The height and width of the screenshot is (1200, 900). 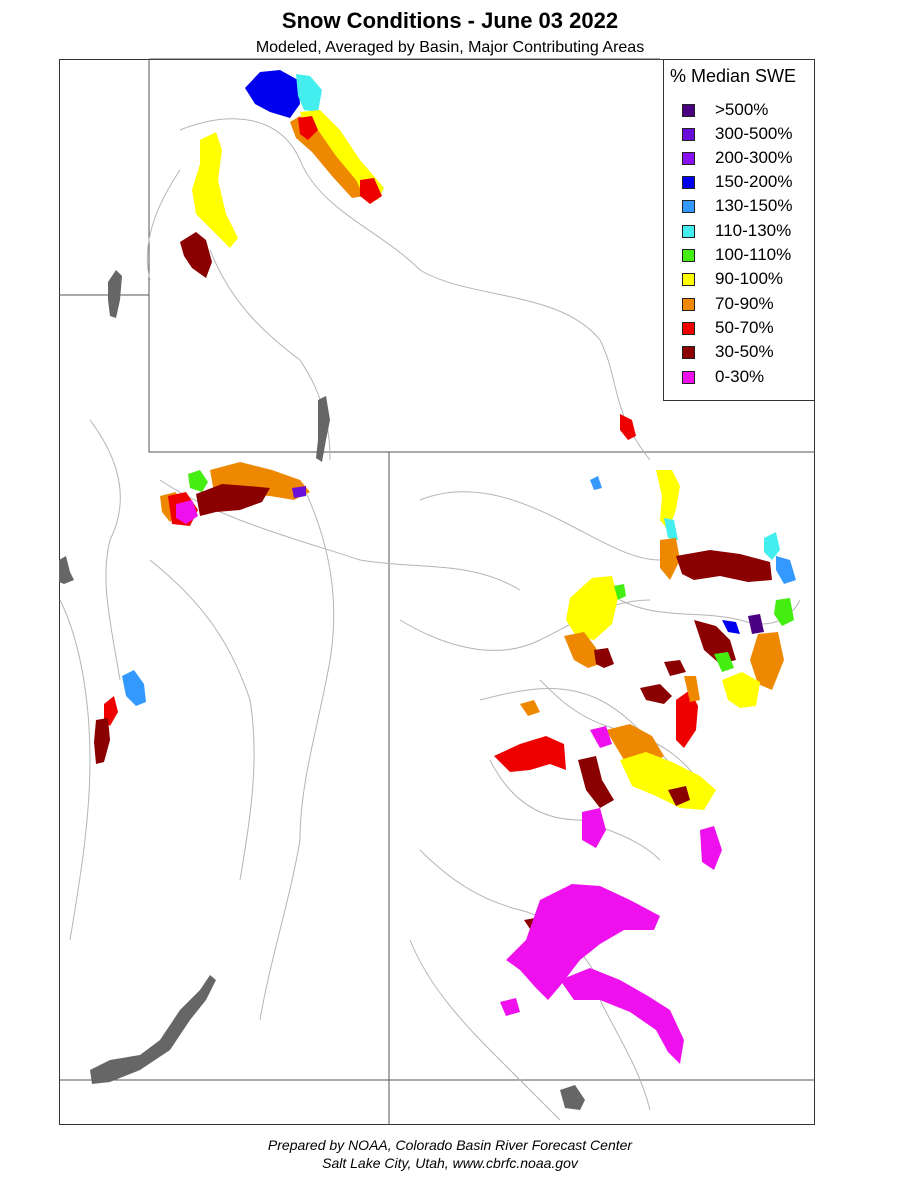 I want to click on patch-0-30-south, so click(x=583, y=942).